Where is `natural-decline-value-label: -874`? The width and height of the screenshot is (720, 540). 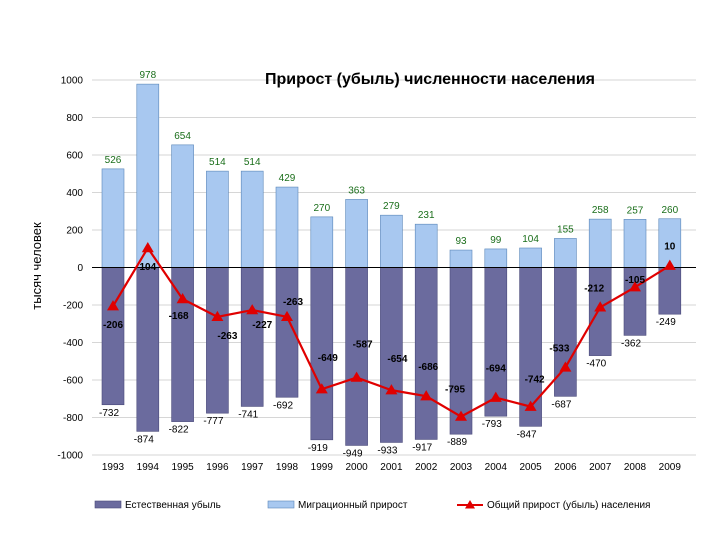 natural-decline-value-label: -874 is located at coordinates (144, 439).